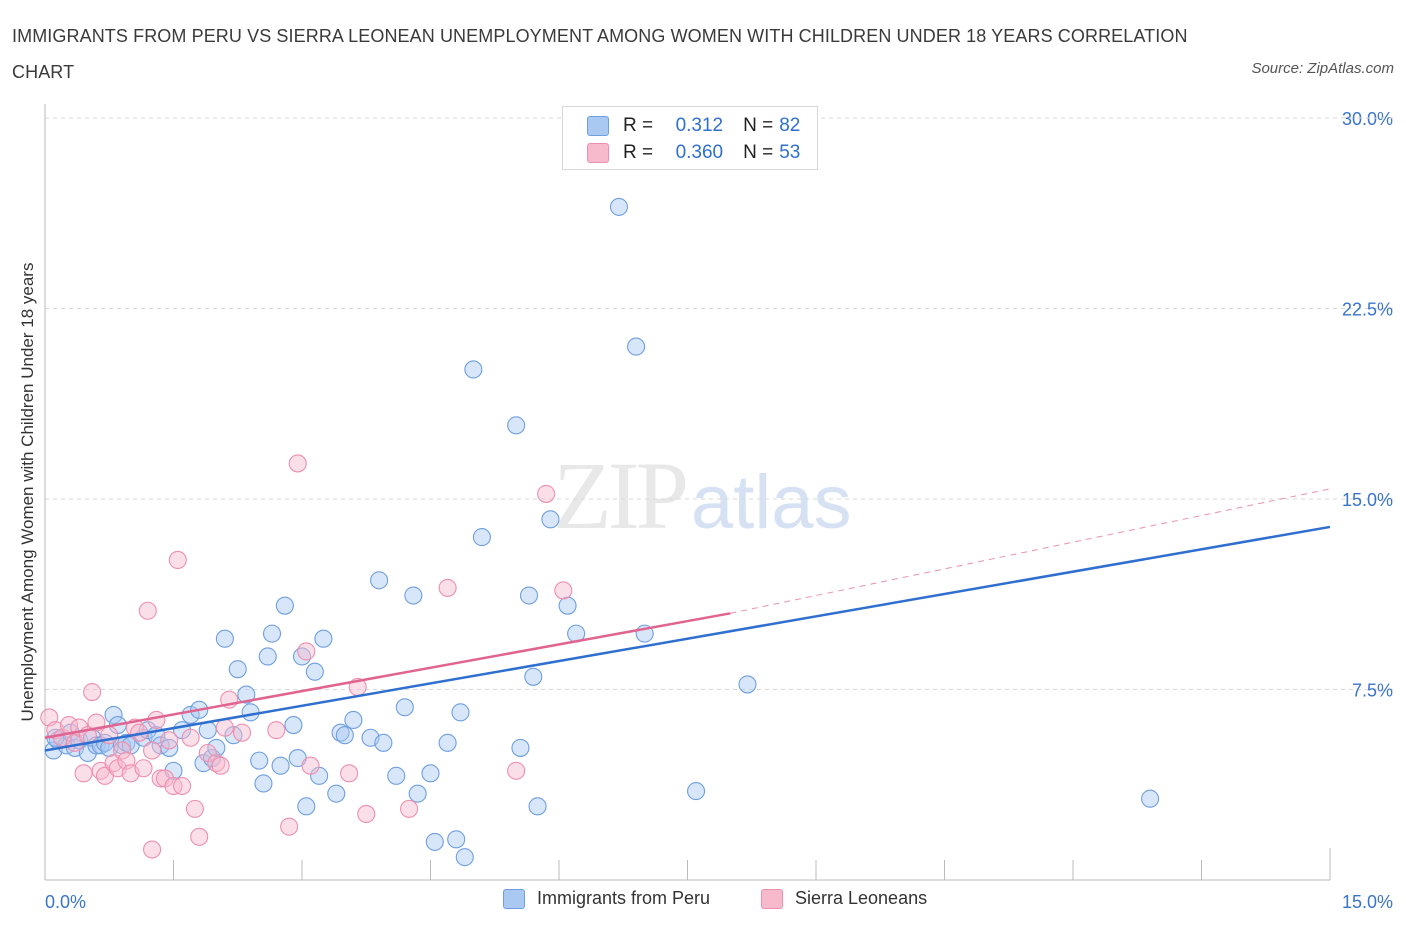 Image resolution: width=1406 pixels, height=930 pixels. I want to click on stats-legend: R = 0.312 N = 82 R = 0.360 N = 53, so click(690, 138).